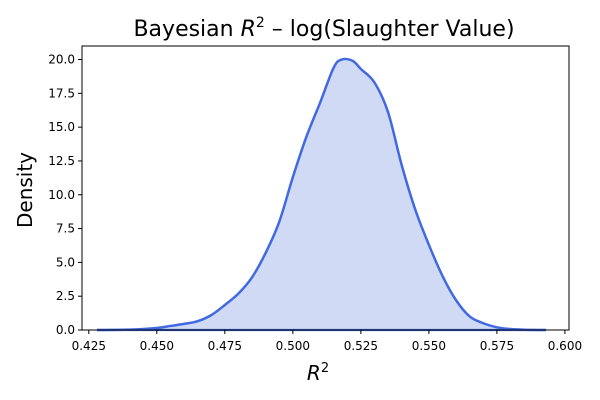  I want to click on y-tick-label: 0.0, so click(65, 330).